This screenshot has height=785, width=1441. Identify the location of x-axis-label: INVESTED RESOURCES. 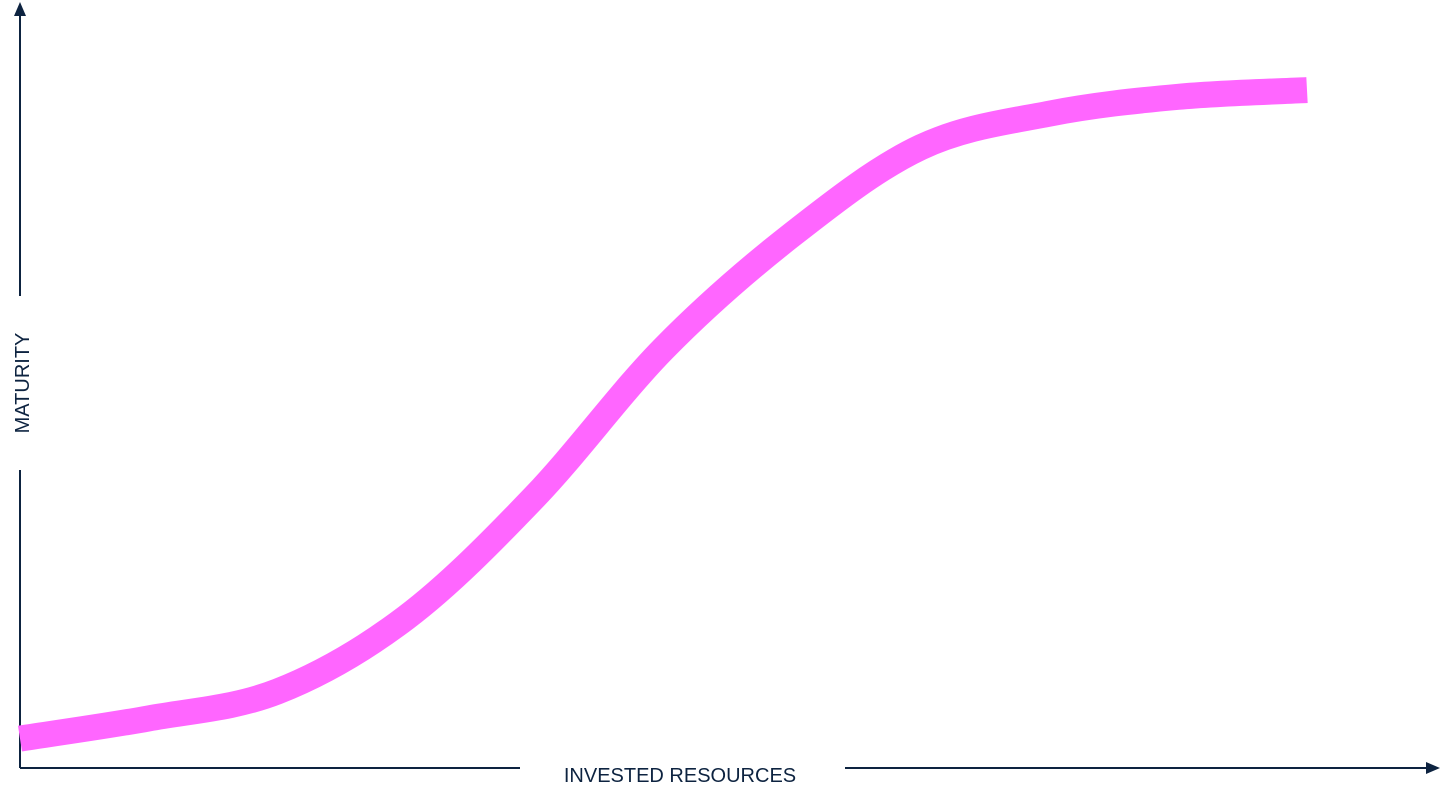
(680, 775).